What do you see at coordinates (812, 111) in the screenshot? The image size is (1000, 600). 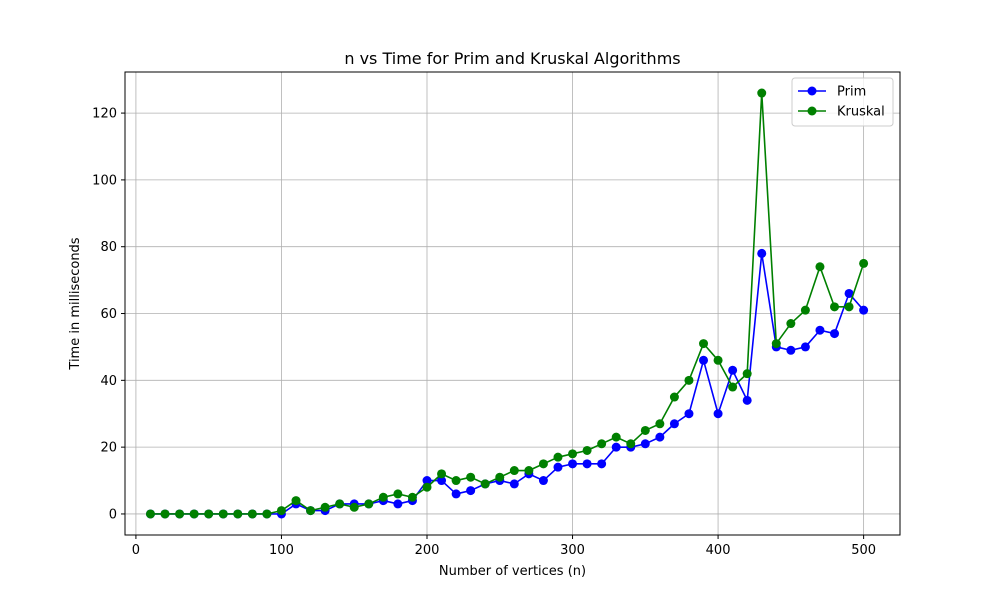 I see `legend-kruskal-marker` at bounding box center [812, 111].